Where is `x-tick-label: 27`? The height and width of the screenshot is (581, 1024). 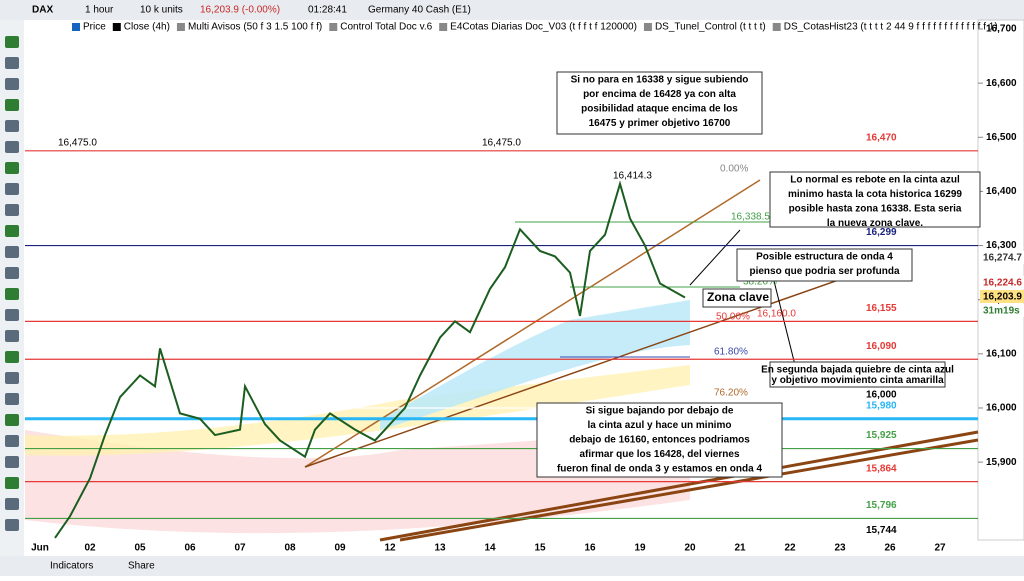
x-tick-label: 27 is located at coordinates (940, 548).